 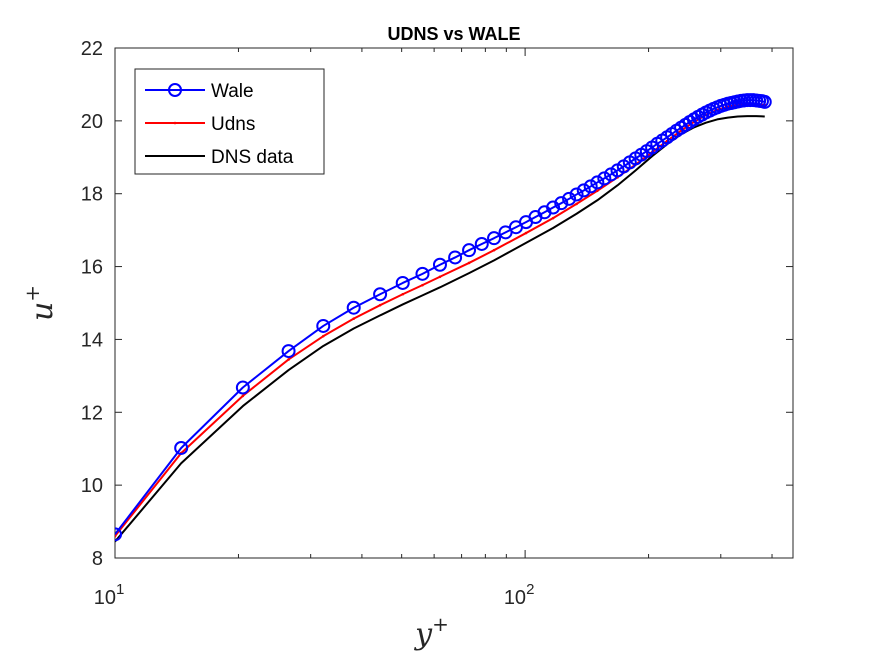 What do you see at coordinates (175, 123) in the screenshot?
I see `legend-marker-udns` at bounding box center [175, 123].